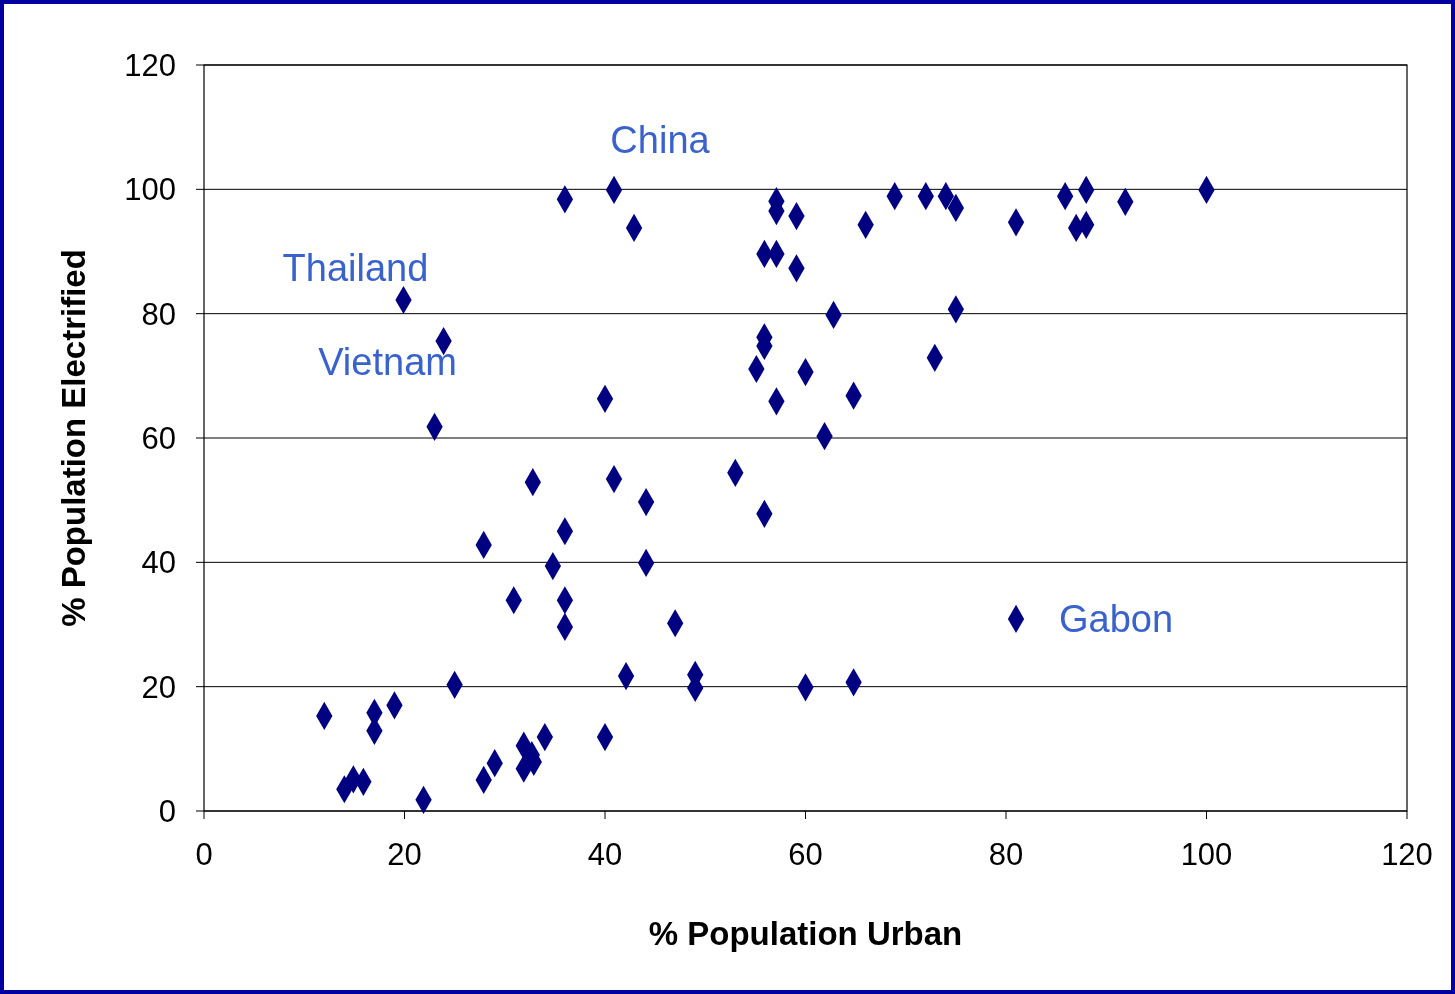 The image size is (1455, 994). What do you see at coordinates (355, 268) in the screenshot?
I see `annotation: Thailand` at bounding box center [355, 268].